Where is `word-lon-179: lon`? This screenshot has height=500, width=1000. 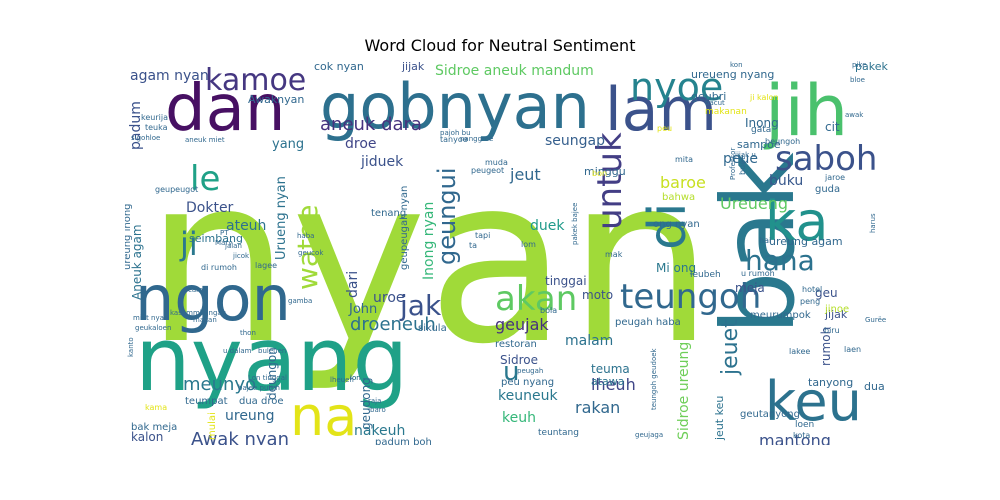 word-lon-179: lon is located at coordinates (355, 378).